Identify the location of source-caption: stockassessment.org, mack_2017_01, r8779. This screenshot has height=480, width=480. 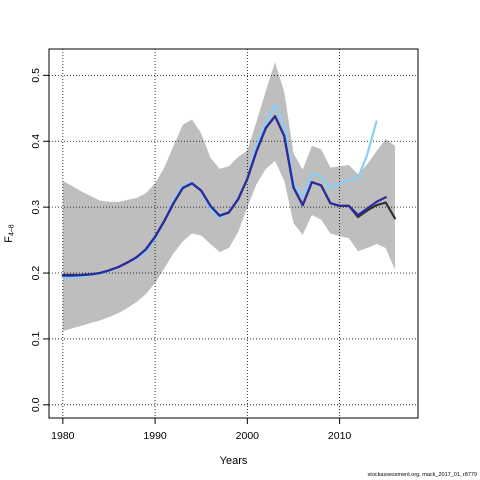
(422, 475).